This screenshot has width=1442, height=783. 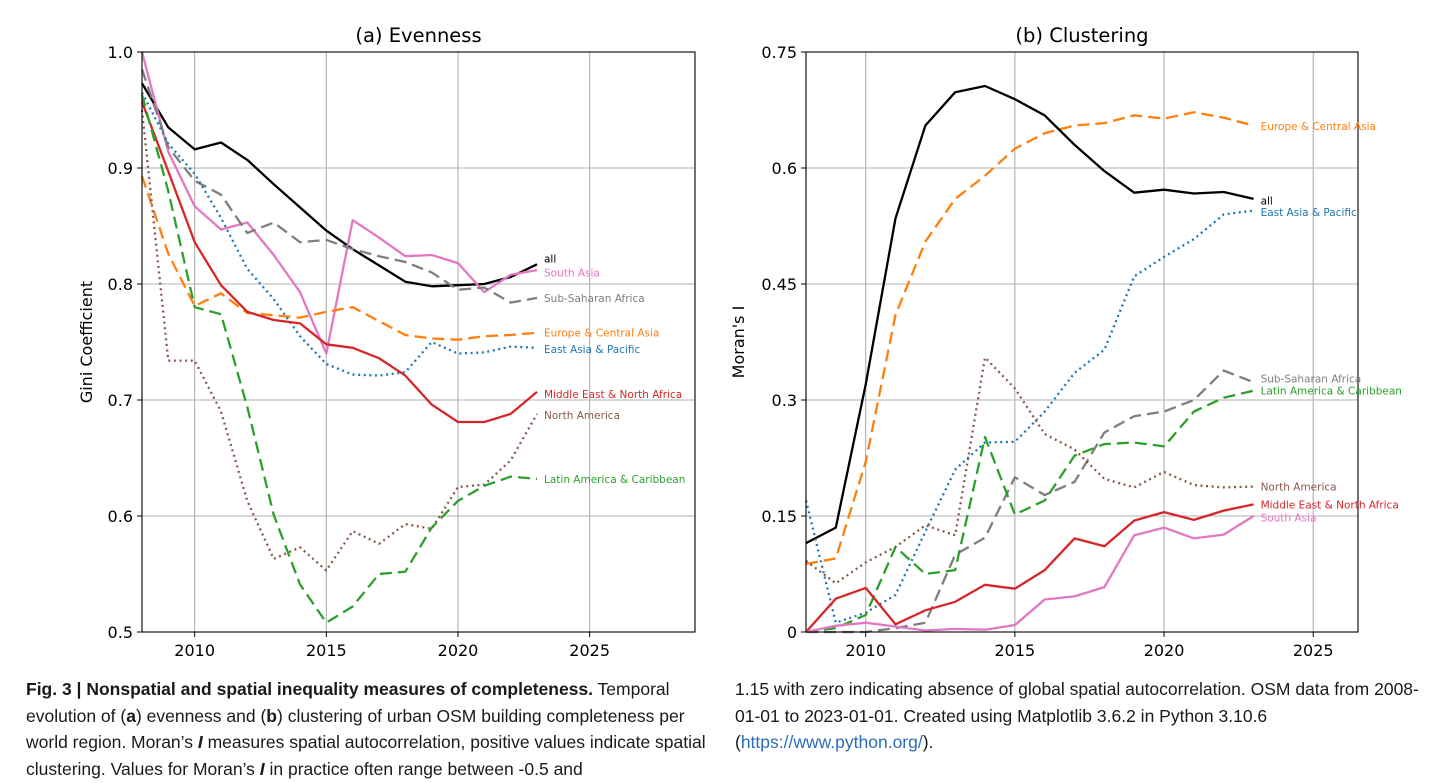 I want to click on caption-text: ) evenness and (, so click(x=201, y=715).